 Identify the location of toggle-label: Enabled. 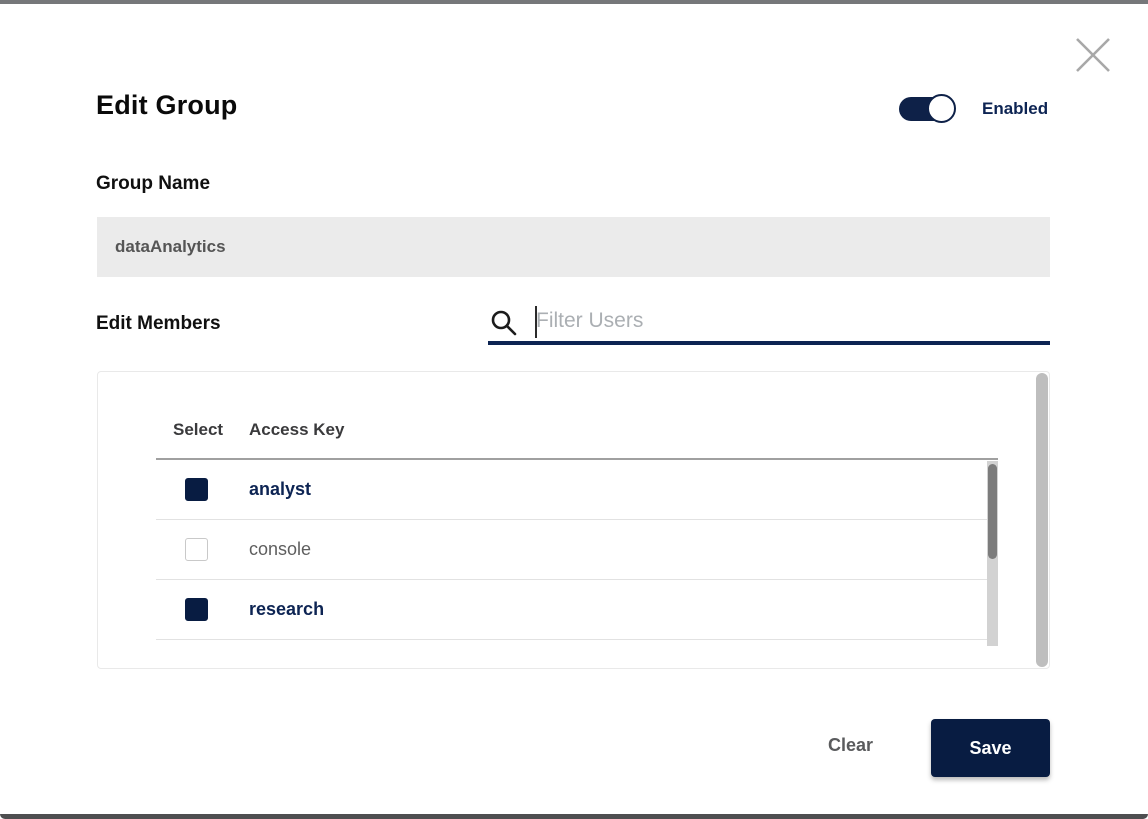
(1015, 108).